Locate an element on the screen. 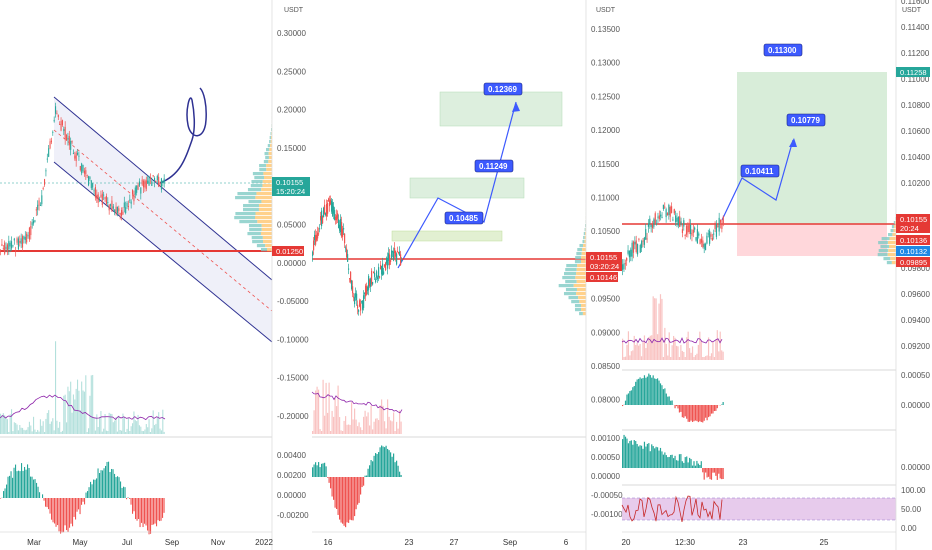 This screenshot has height=550, width=932. right-unit-label: USDT is located at coordinates (912, 10).